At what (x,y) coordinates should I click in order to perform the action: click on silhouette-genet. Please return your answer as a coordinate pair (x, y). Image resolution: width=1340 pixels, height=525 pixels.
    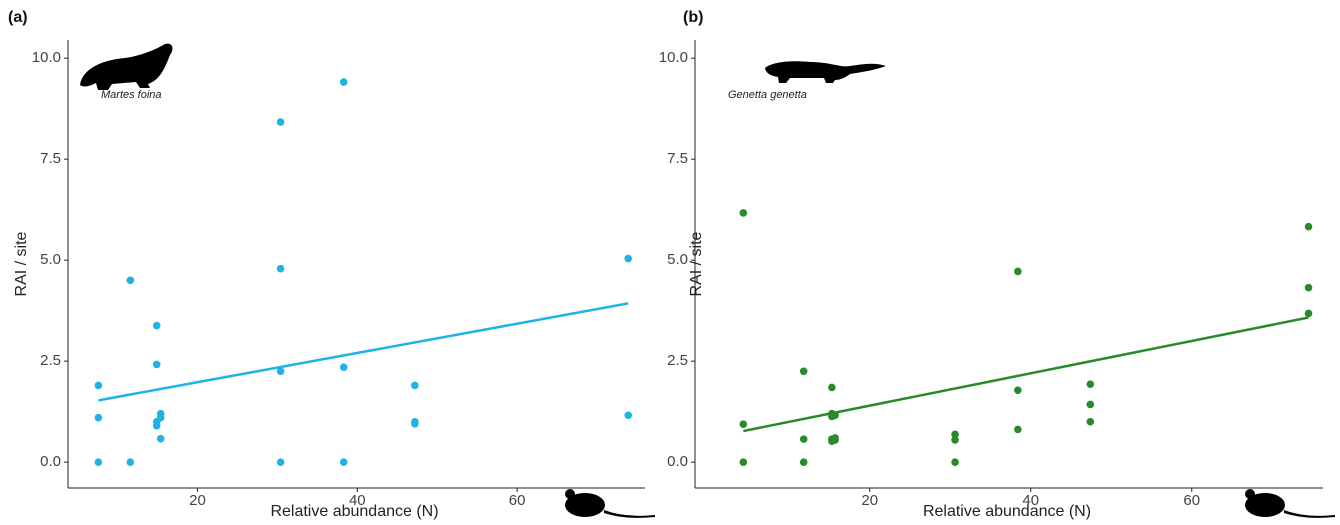
    Looking at the image, I should click on (825, 72).